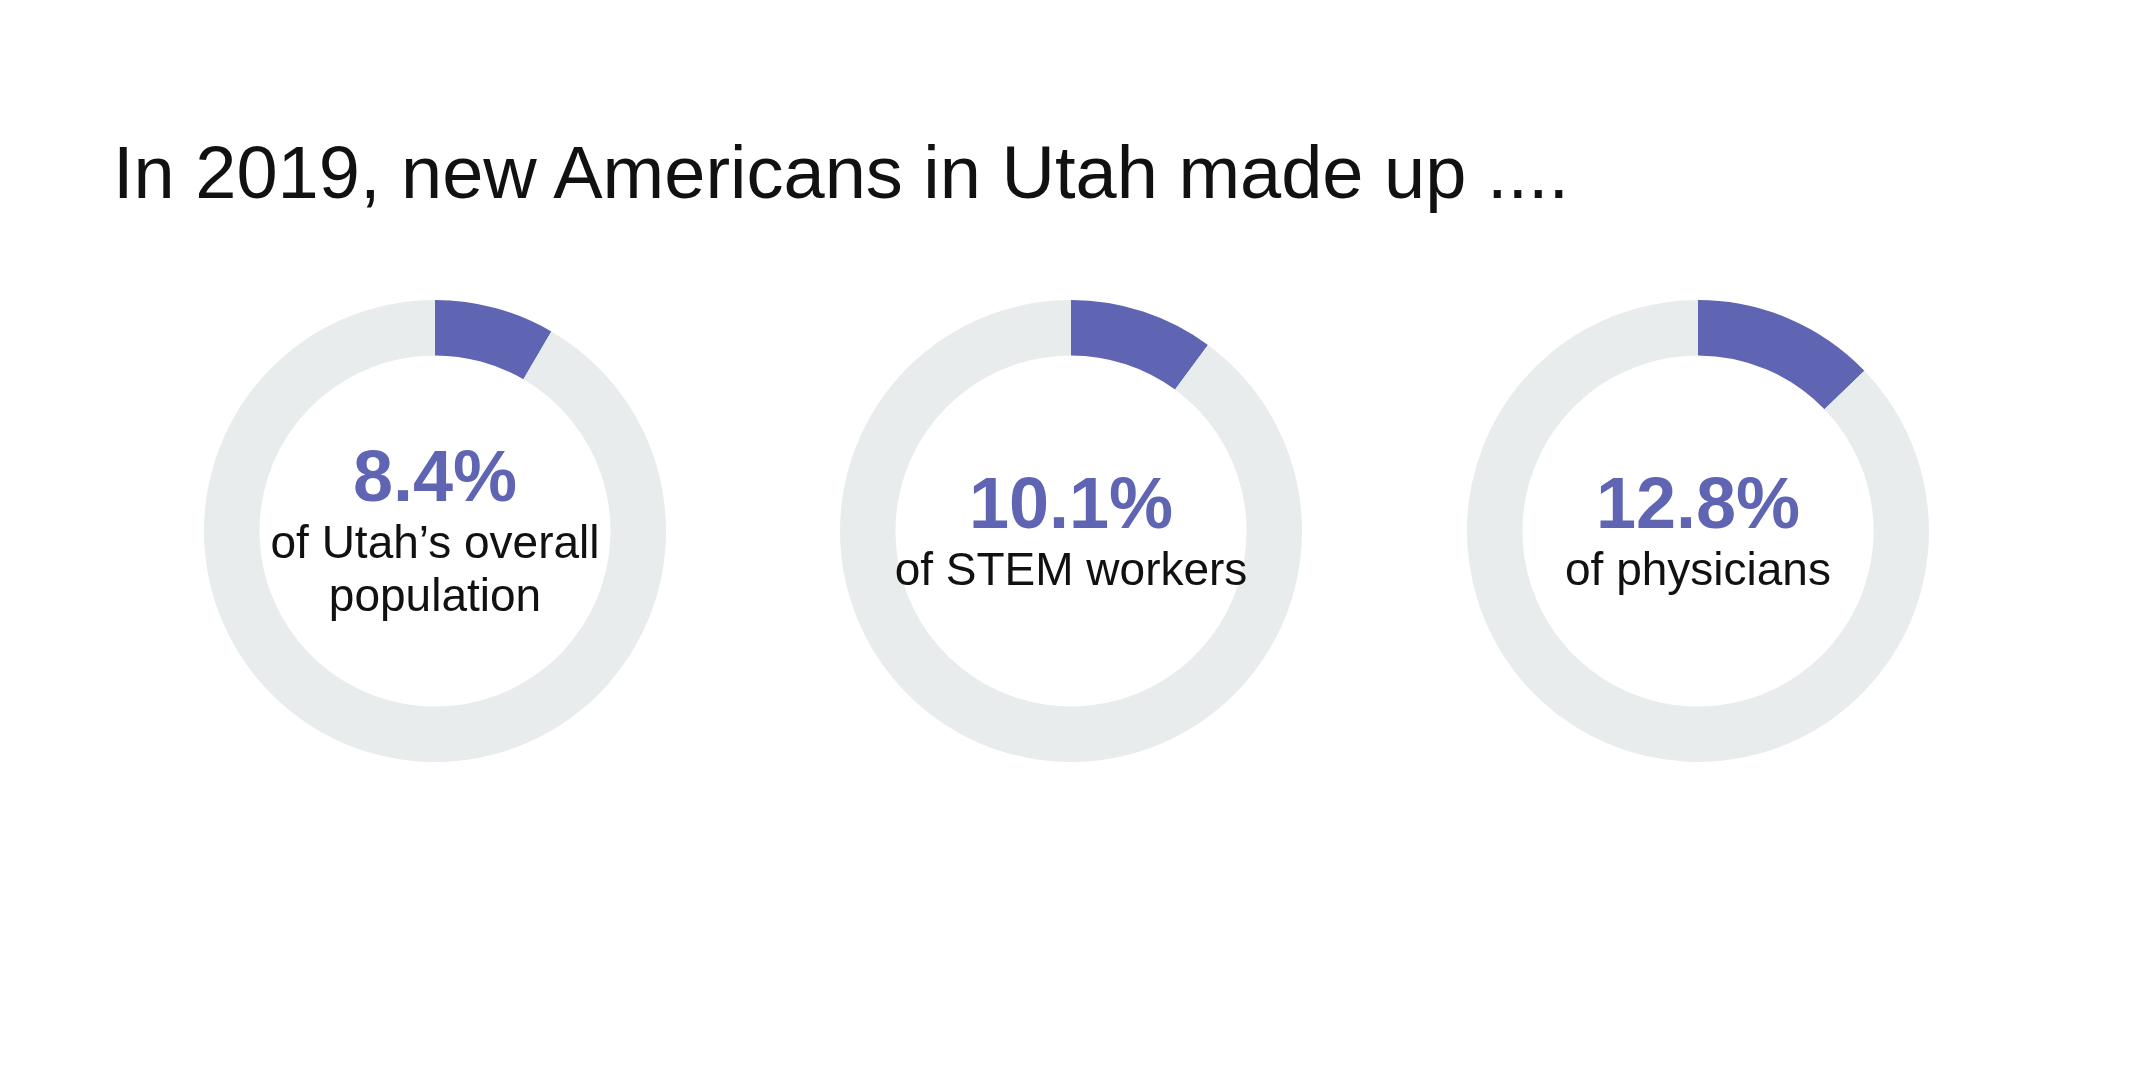 The width and height of the screenshot is (2133, 1067). What do you see at coordinates (1698, 502) in the screenshot?
I see `data-label: 12.8%` at bounding box center [1698, 502].